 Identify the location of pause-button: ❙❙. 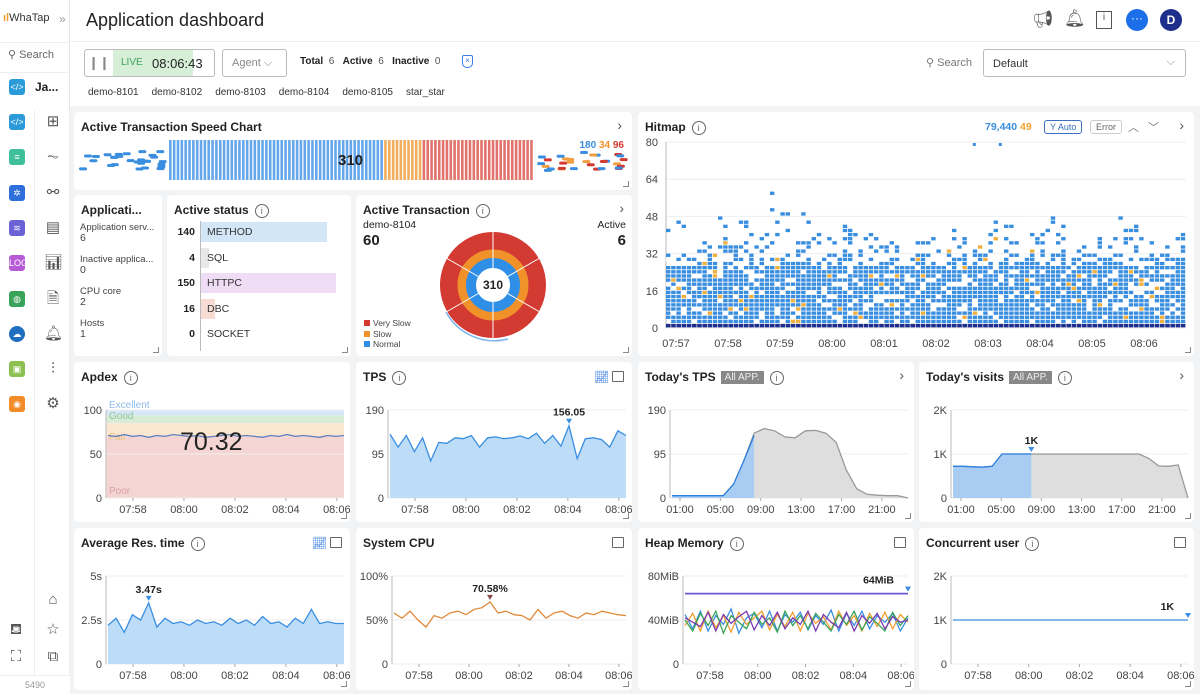
(99, 62).